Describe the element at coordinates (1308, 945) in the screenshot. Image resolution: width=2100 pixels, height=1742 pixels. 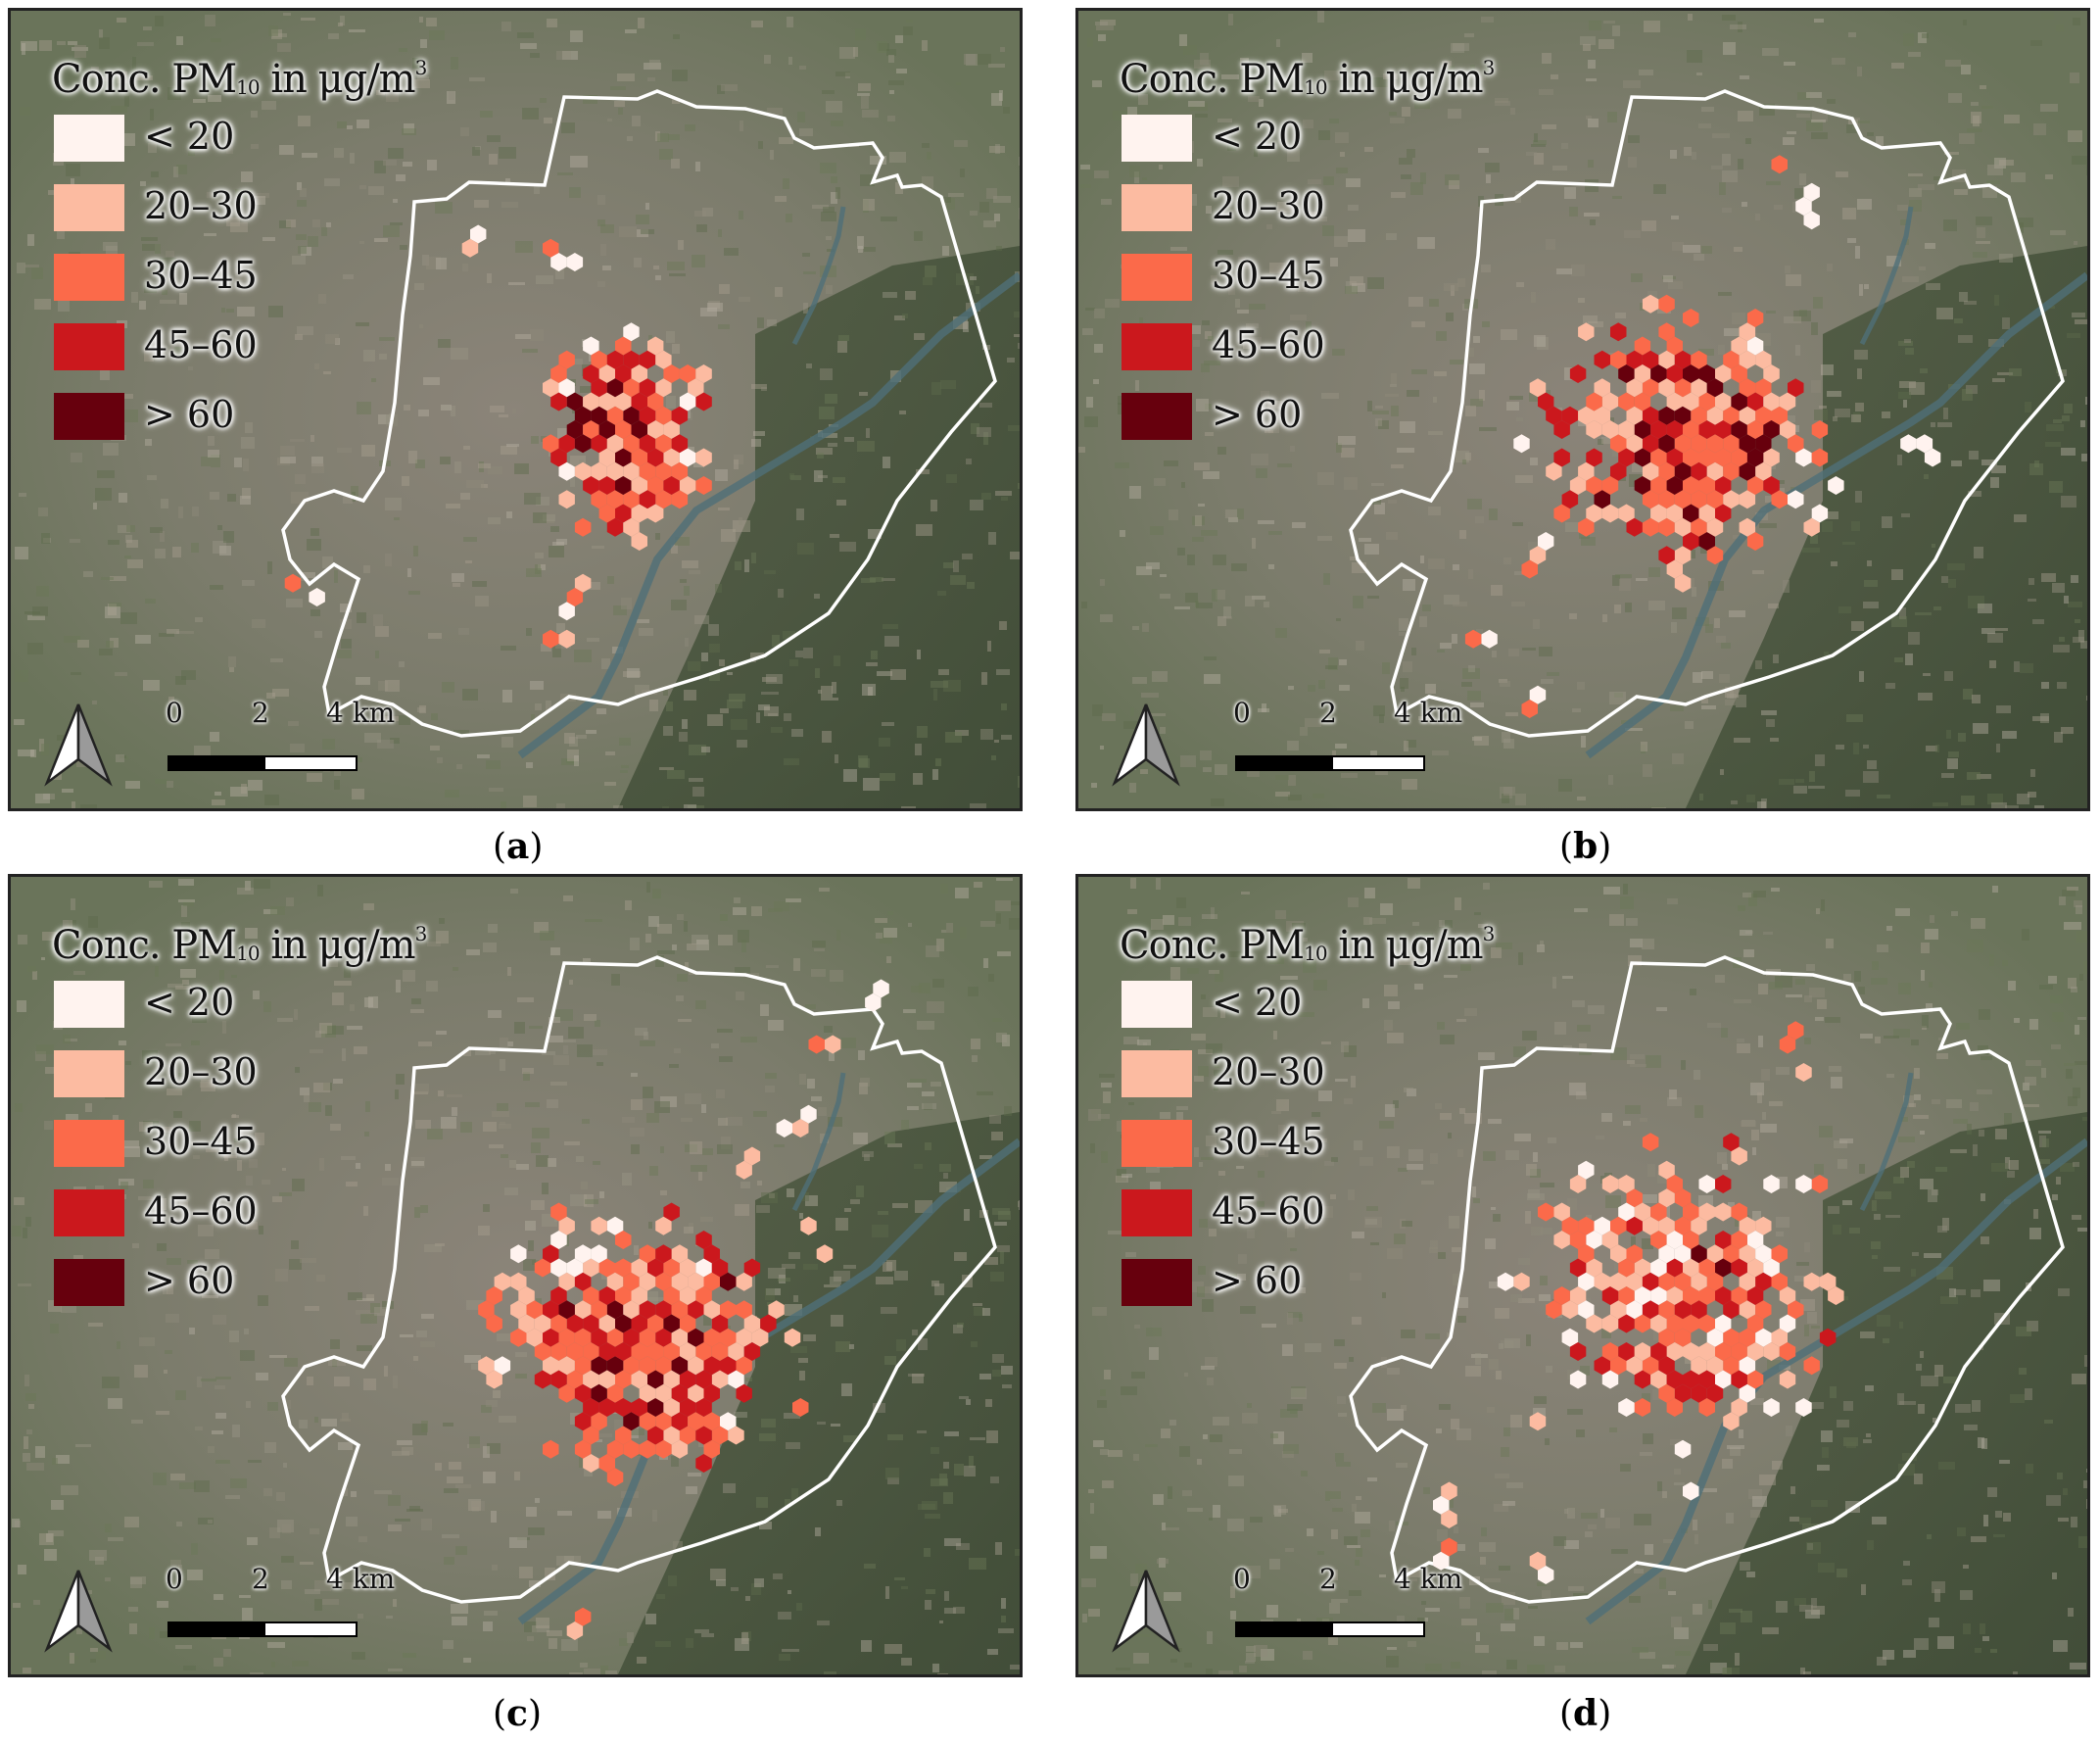
I see `legend-title: Conc. PM10 in μg/m3` at that location.